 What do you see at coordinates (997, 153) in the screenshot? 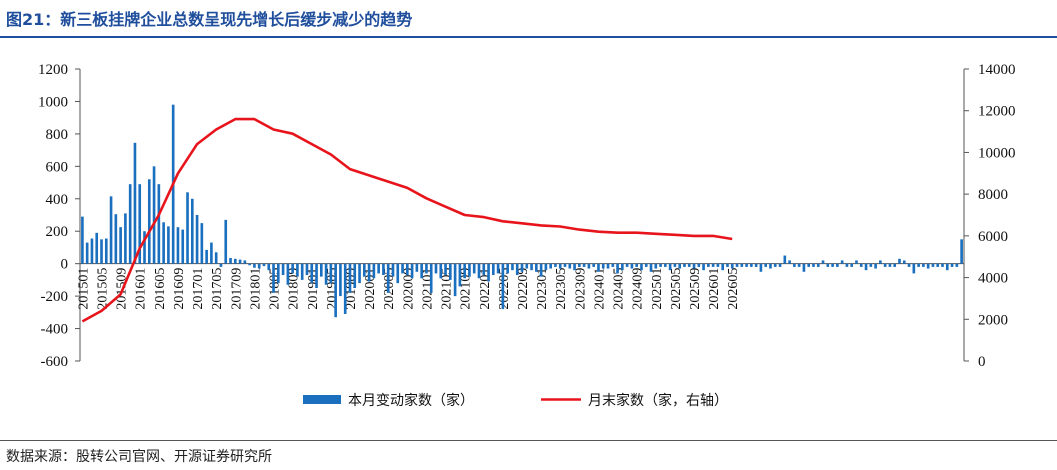
I see `right-tick-label: 10000` at bounding box center [997, 153].